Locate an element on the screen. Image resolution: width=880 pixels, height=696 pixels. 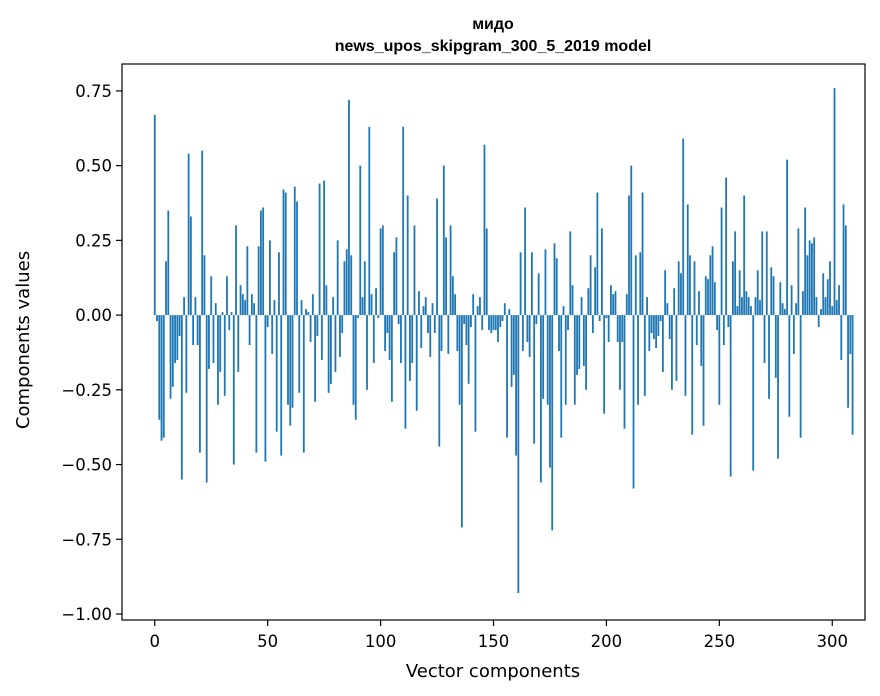
y-tick-label: −1.00 is located at coordinates (86, 614).